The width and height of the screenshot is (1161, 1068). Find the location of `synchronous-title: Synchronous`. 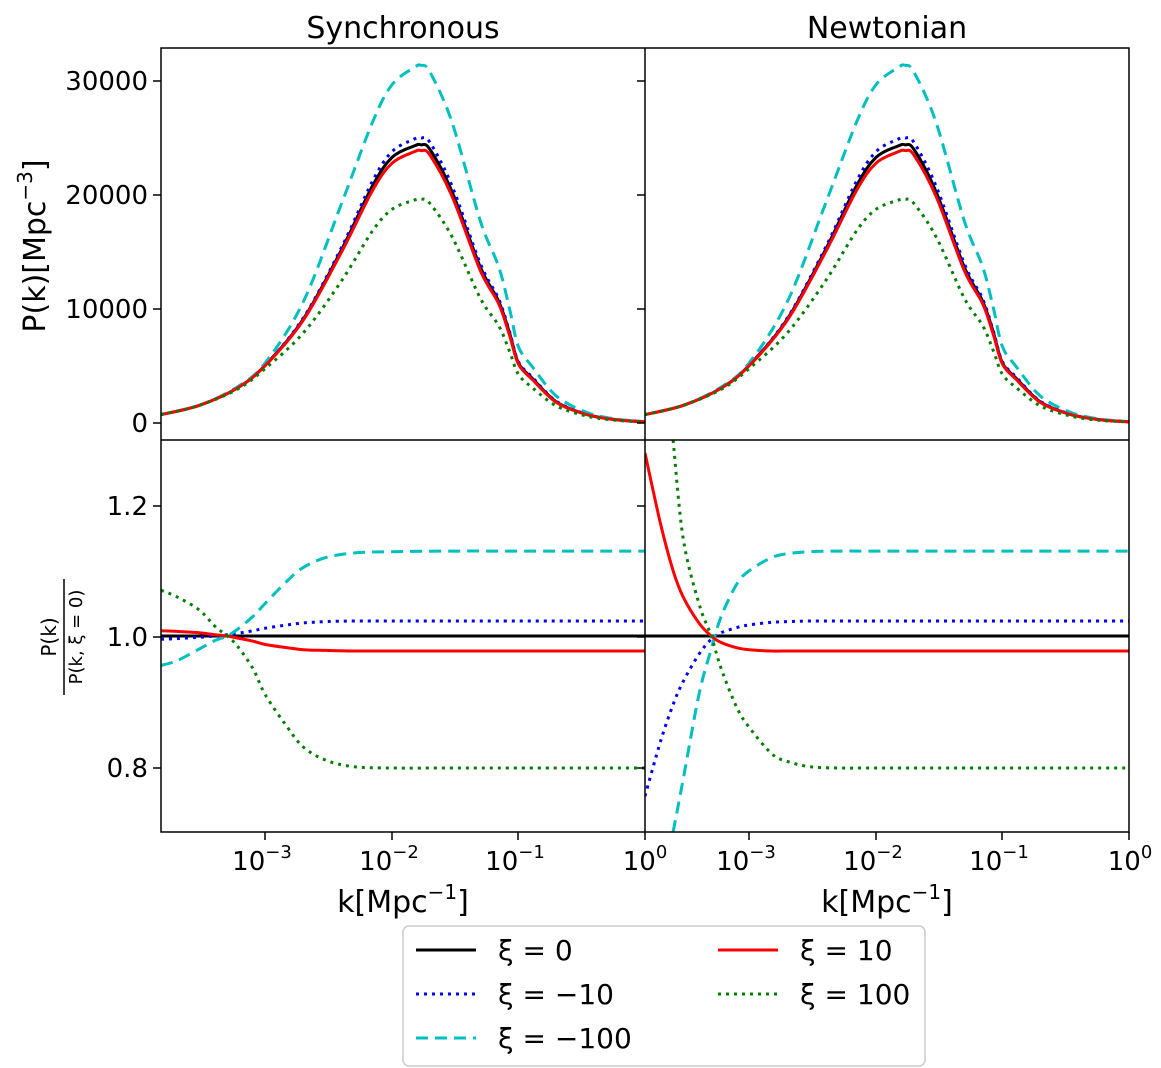

synchronous-title: Synchronous is located at coordinates (402, 28).